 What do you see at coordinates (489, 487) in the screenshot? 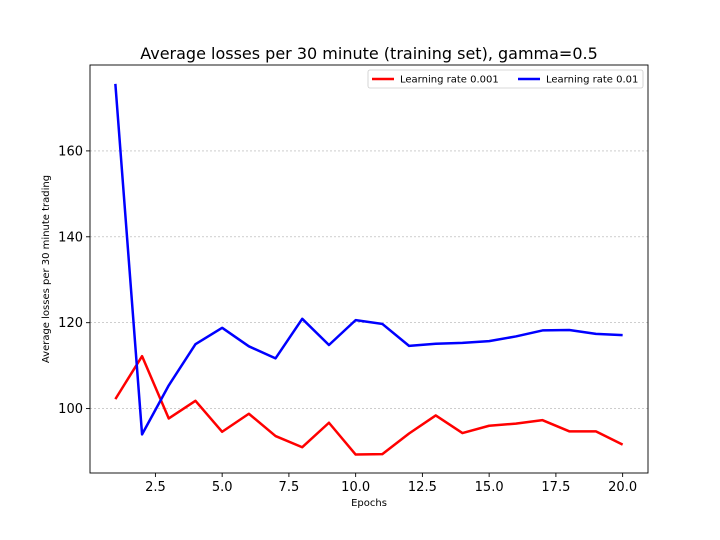
I see `x-tick-label: 15.0` at bounding box center [489, 487].